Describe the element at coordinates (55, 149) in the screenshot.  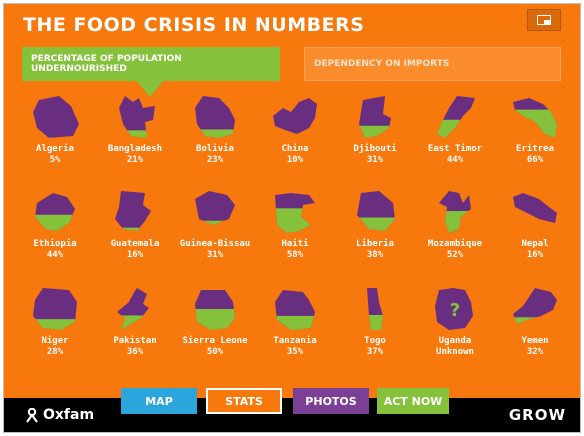
I see `country-name: Algeria` at that location.